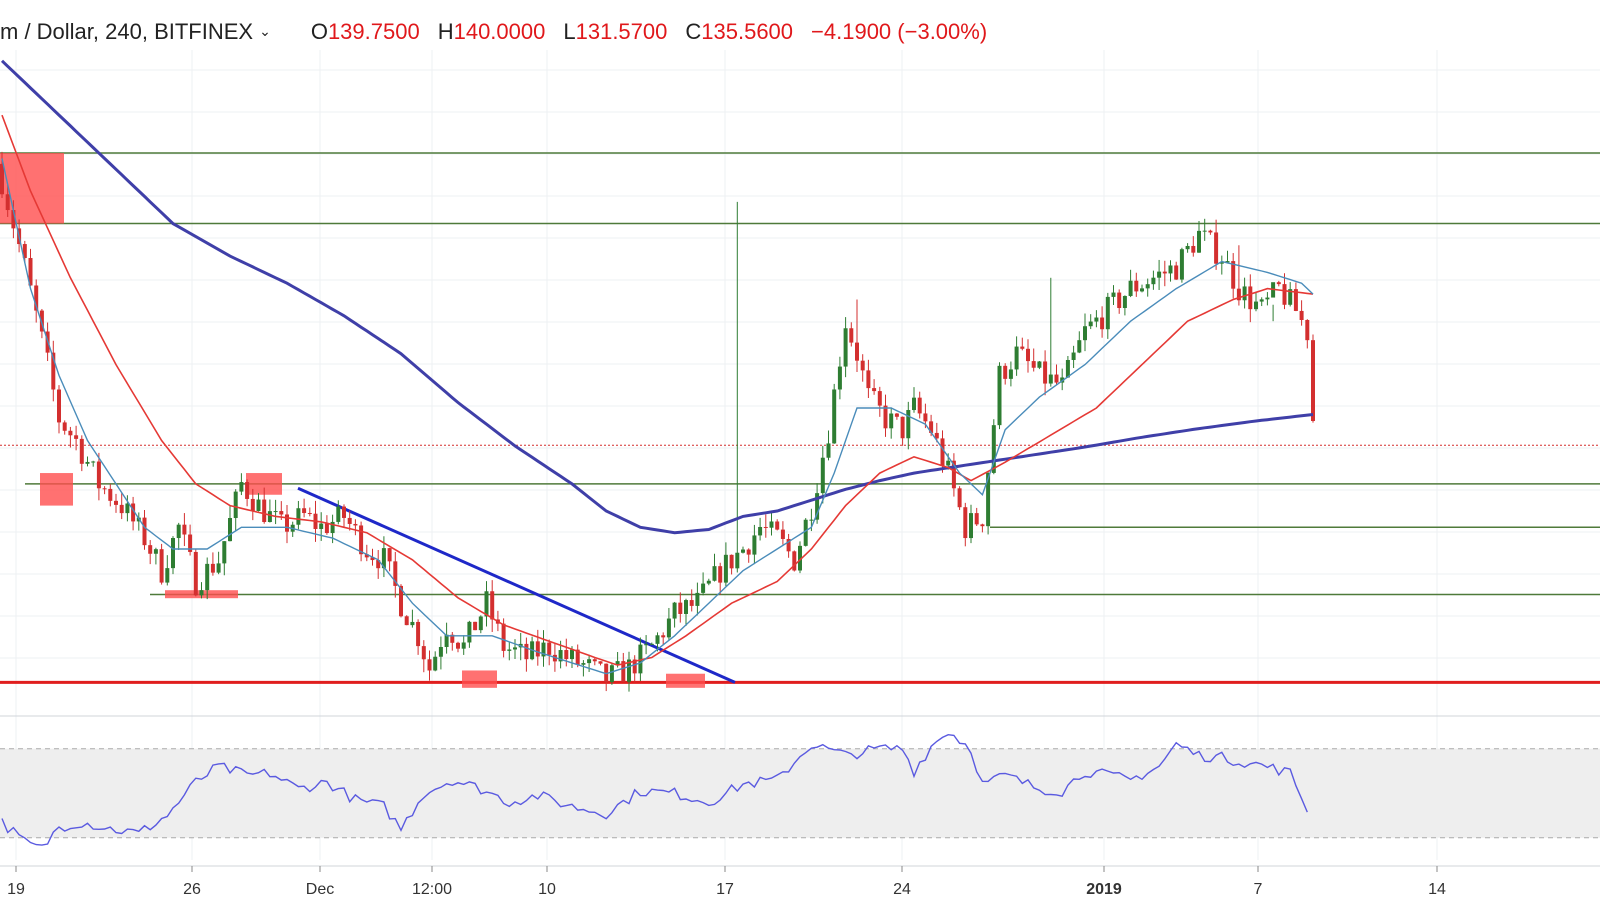 The height and width of the screenshot is (900, 1600). I want to click on chevron-down-icon: ⌄, so click(265, 30).